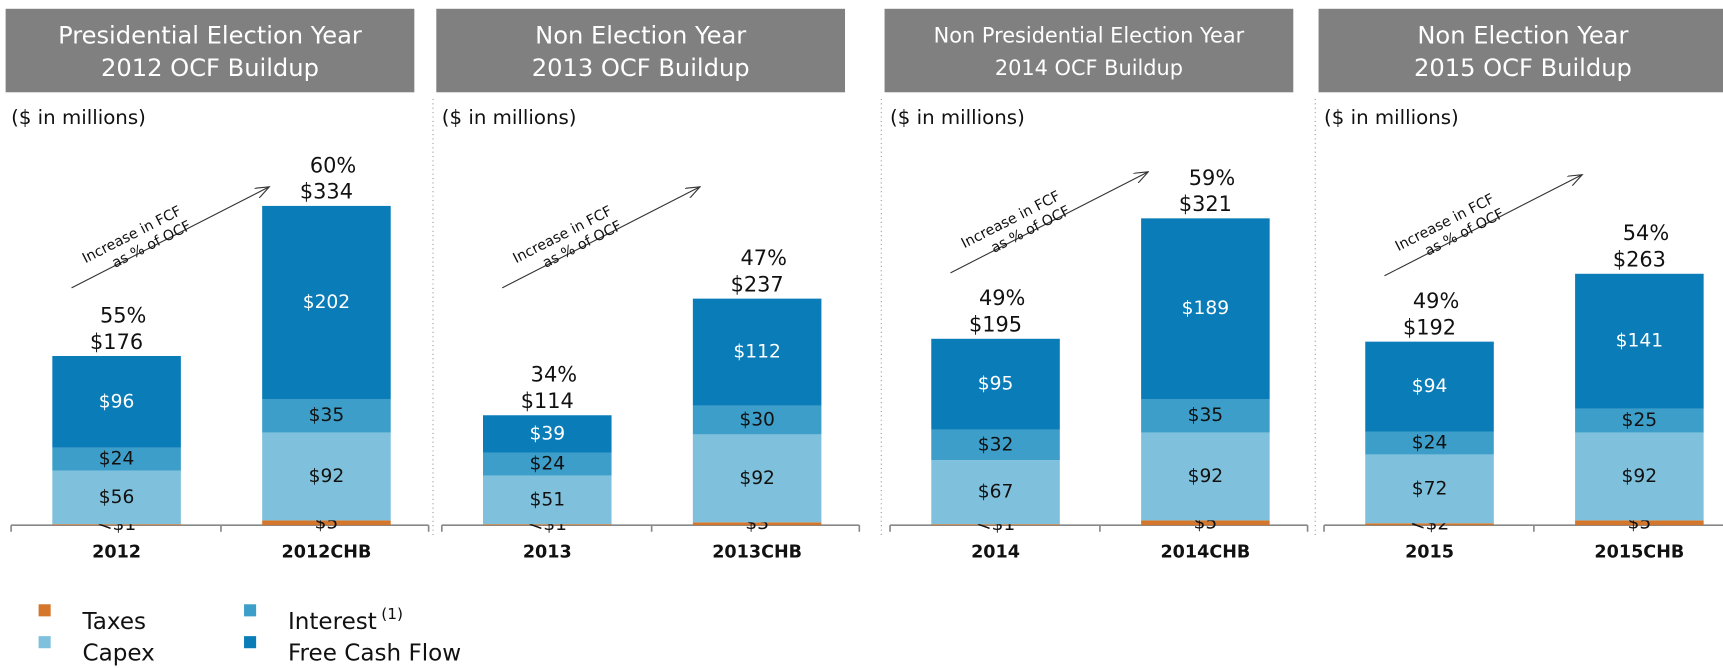 The width and height of the screenshot is (1723, 668). Describe the element at coordinates (210, 35) in the screenshot. I see `panel-title: Presidential Election Year` at that location.